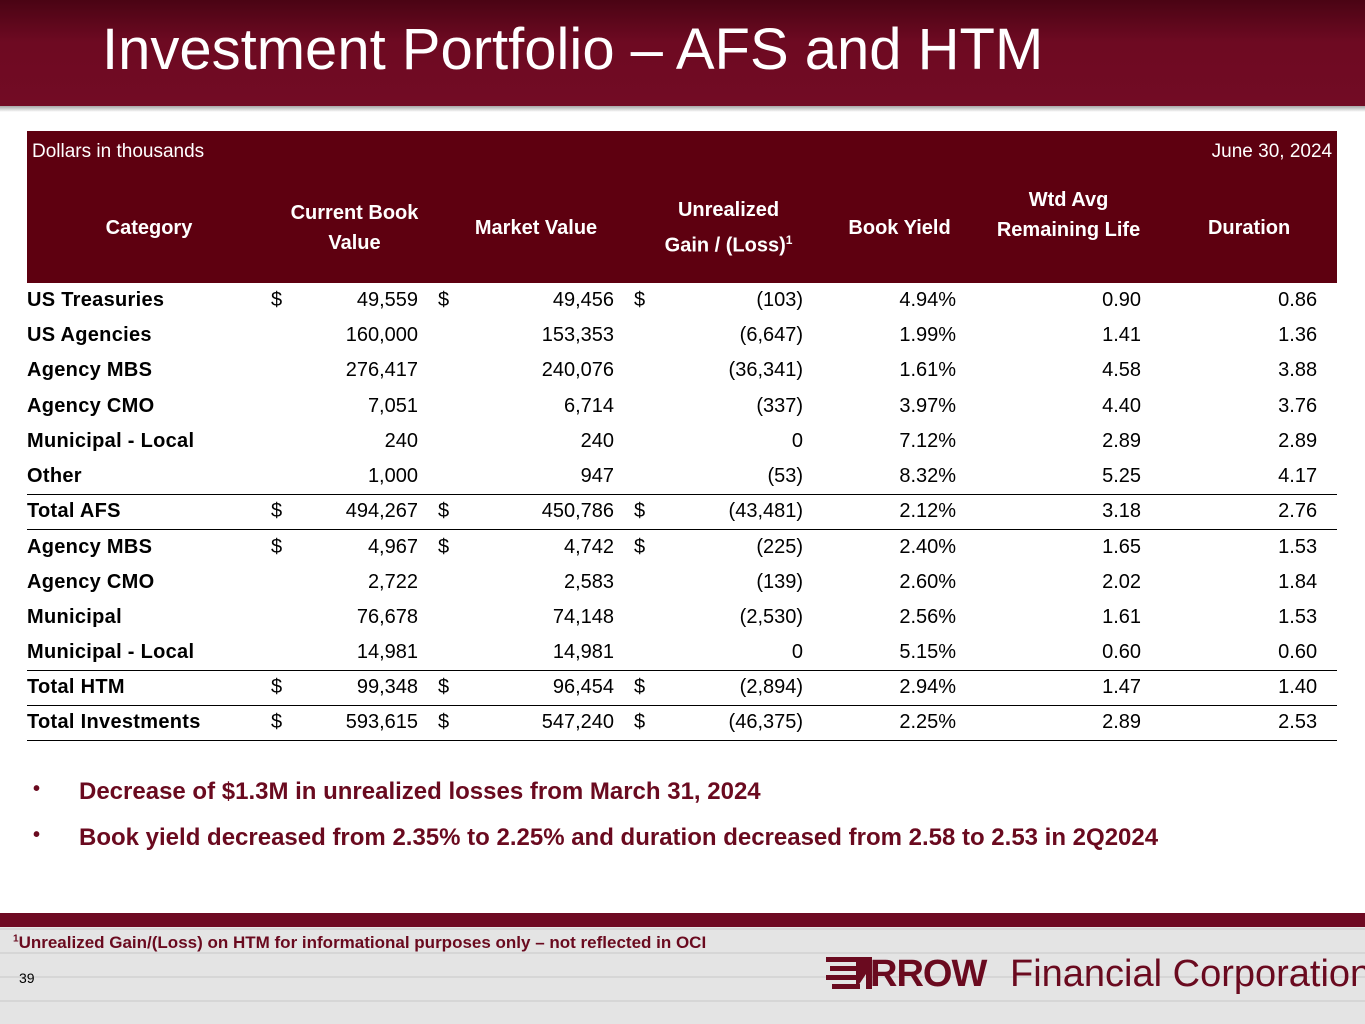 Image resolution: width=1365 pixels, height=1024 pixels. What do you see at coordinates (1298, 300) in the screenshot?
I see `cell-duration: 0.86` at bounding box center [1298, 300].